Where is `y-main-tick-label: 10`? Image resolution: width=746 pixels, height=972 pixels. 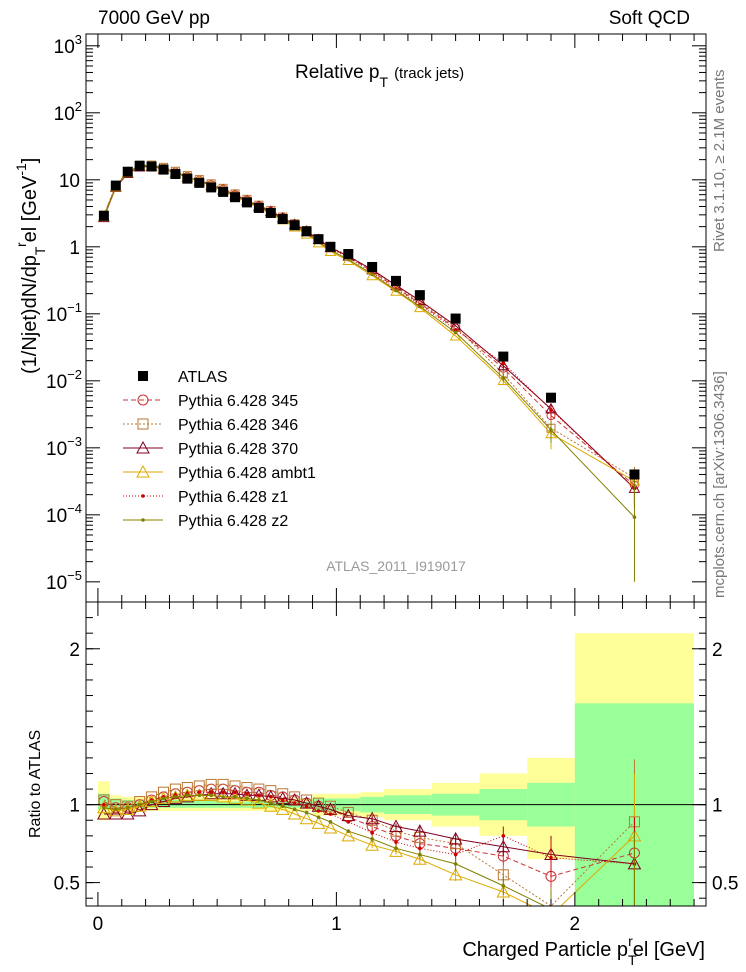
y-main-tick-label: 10 is located at coordinates (69, 181).